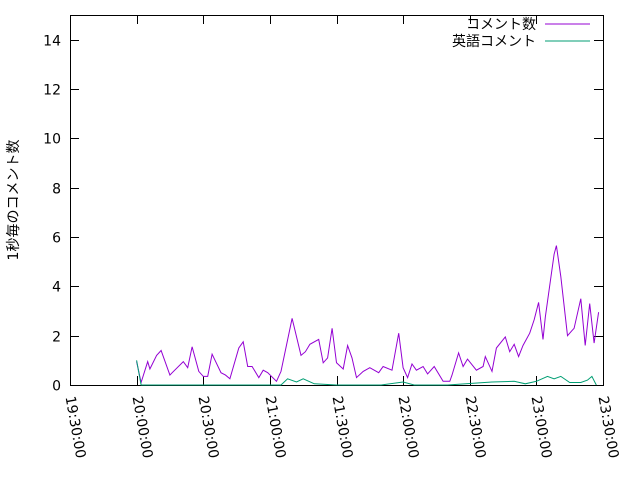 This screenshot has height=484, width=640. Describe the element at coordinates (52, 91) in the screenshot. I see `y-tick-label: 12` at that location.